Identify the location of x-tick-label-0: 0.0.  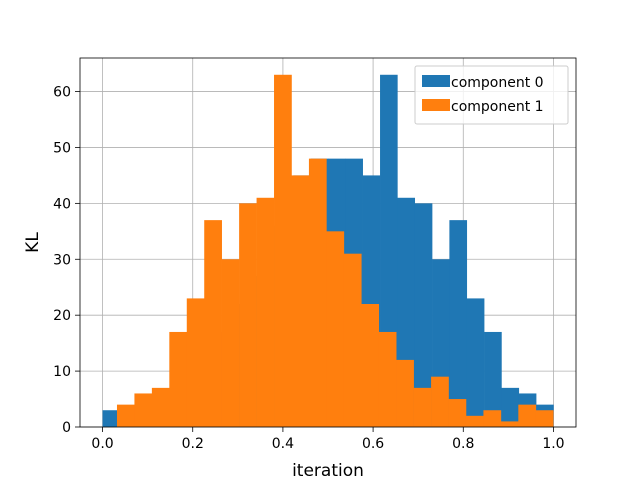
(102, 444).